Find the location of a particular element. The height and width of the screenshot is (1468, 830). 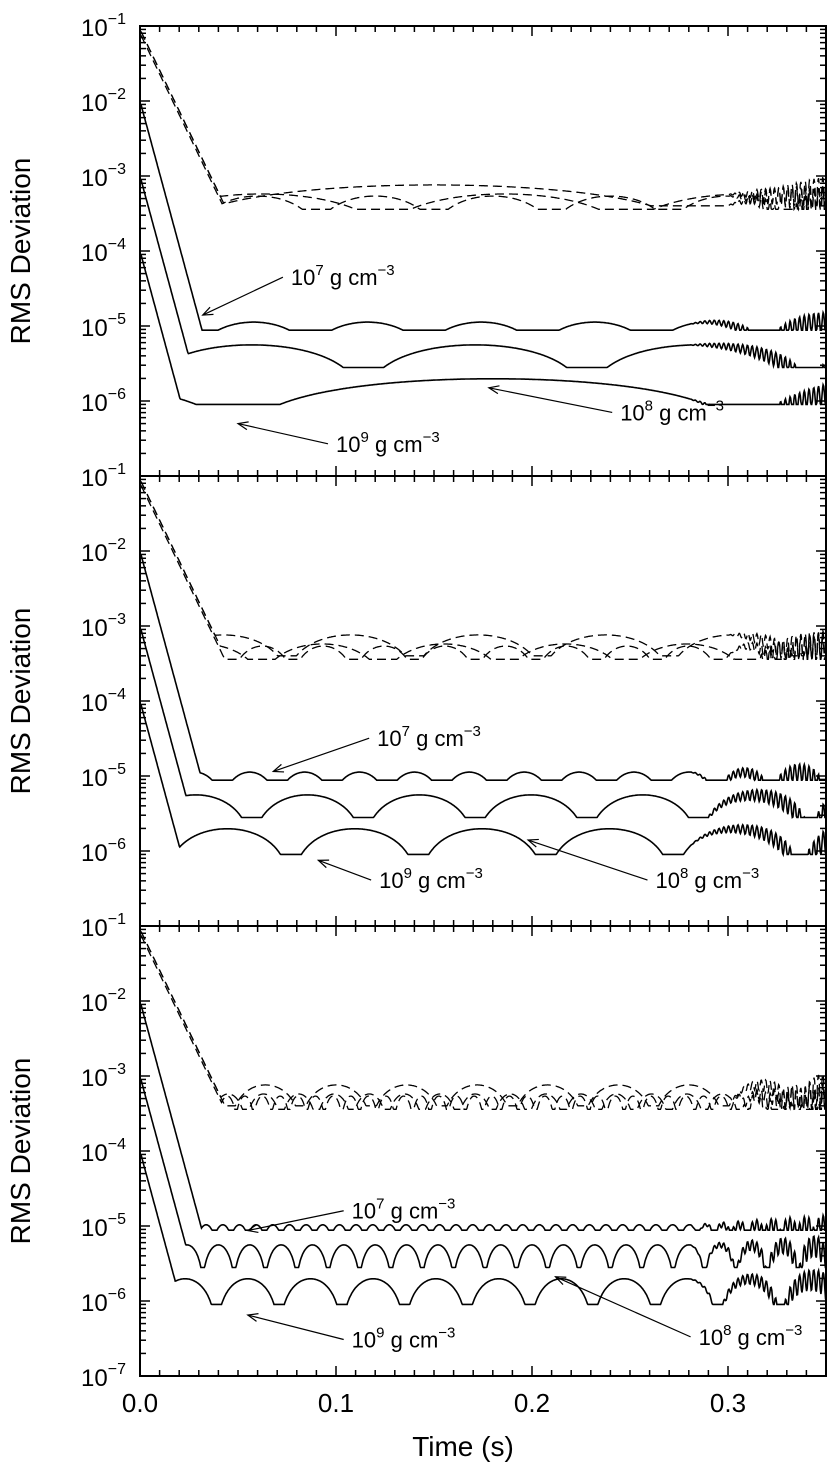

x-axis-label: Time (s) is located at coordinates (463, 1446).